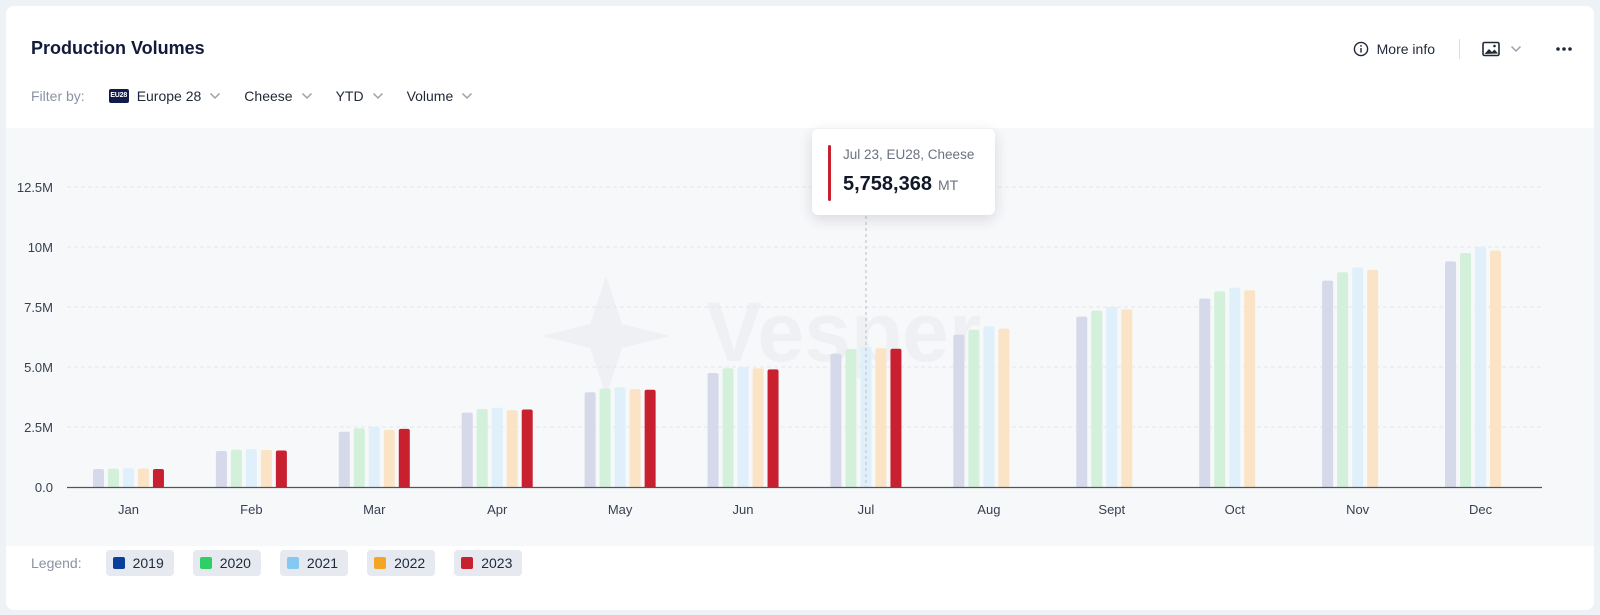 The image size is (1600, 615). Describe the element at coordinates (482, 448) in the screenshot. I see `bar-2020-apr` at that location.